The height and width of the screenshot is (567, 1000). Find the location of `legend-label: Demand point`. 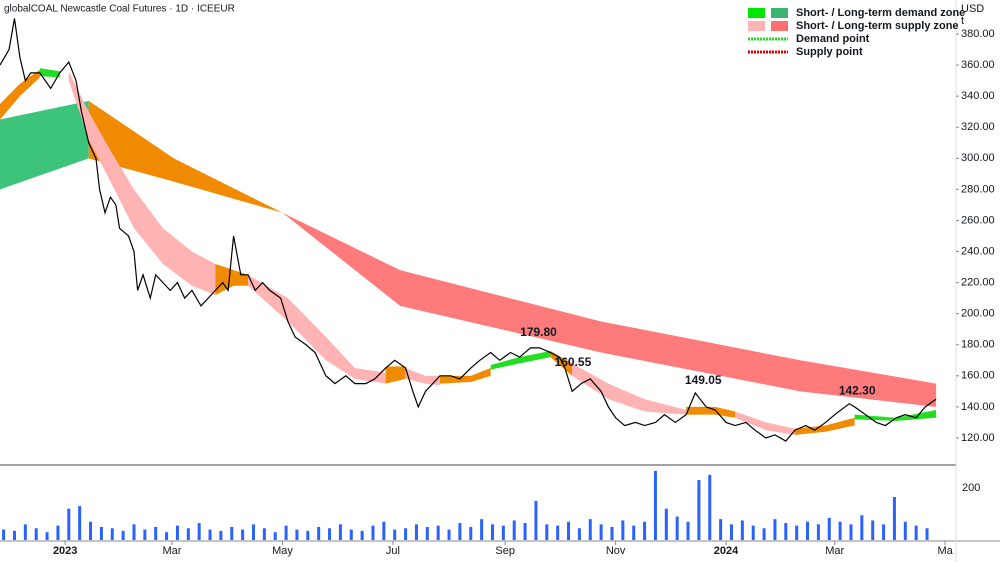

legend-label: Demand point is located at coordinates (833, 39).